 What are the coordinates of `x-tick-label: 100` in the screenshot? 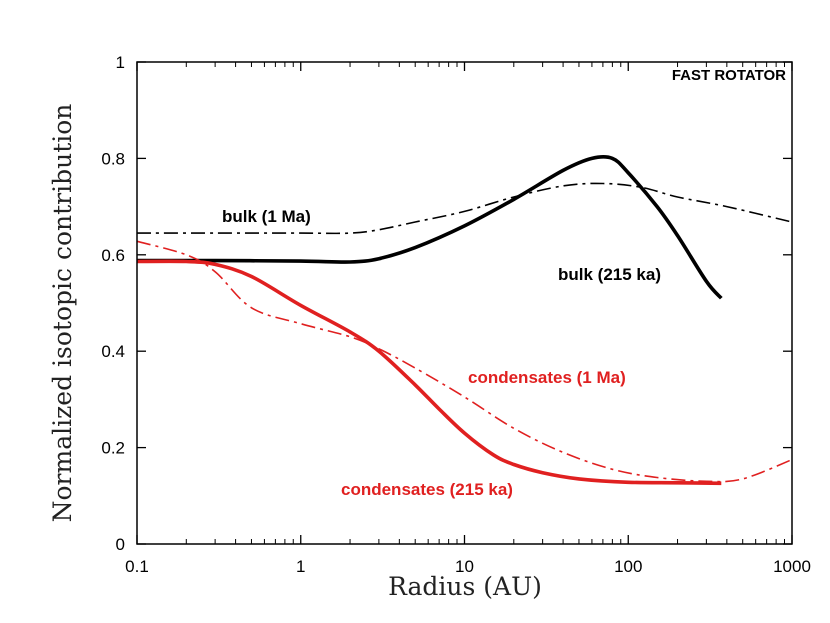 It's located at (628, 566).